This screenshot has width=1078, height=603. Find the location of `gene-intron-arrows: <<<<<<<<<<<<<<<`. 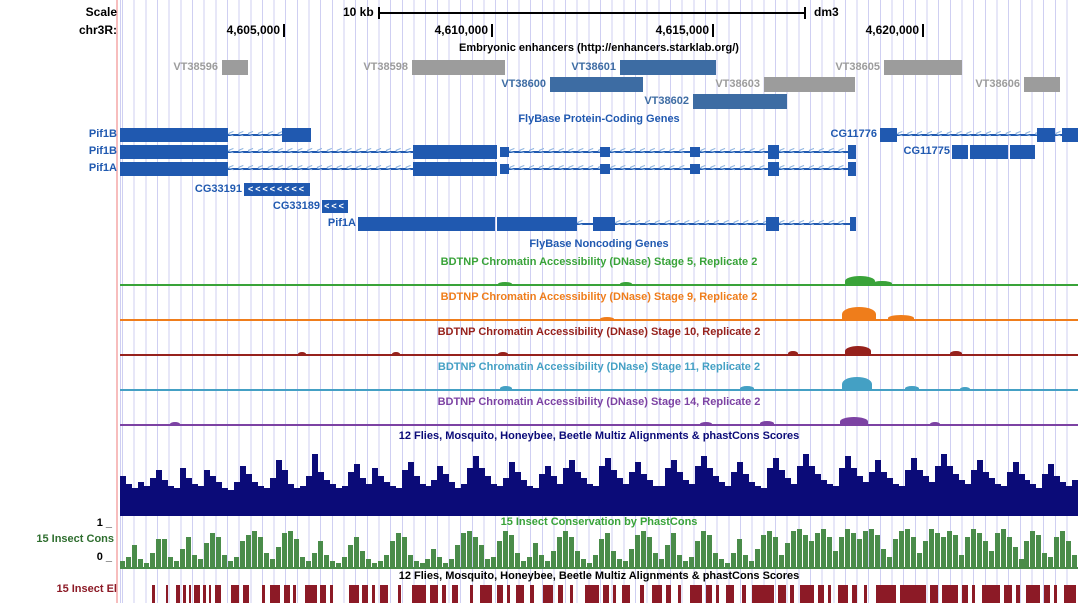

gene-intron-arrows: <<<<<<<<<<<<<<< is located at coordinates (967, 135).